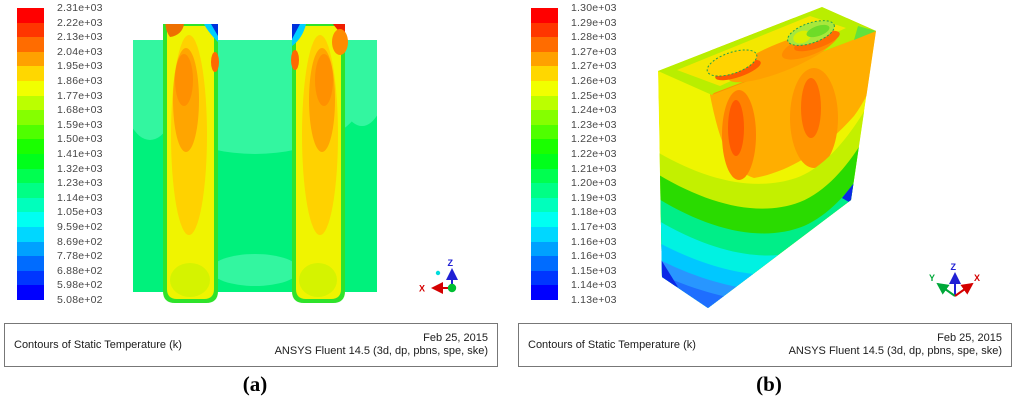  Describe the element at coordinates (98, 345) in the screenshot. I see `caption-title-a: Contours of Static Temperature (k)` at that location.